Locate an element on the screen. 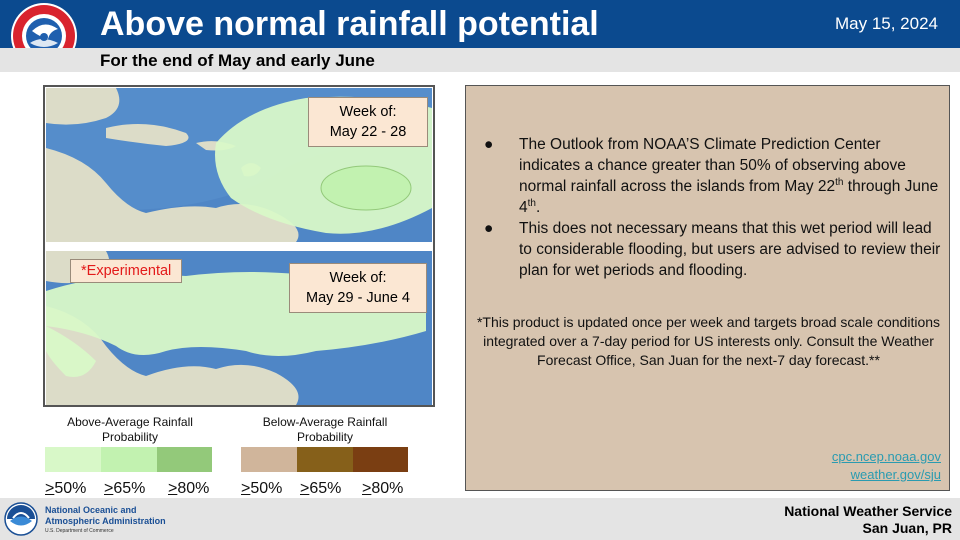  legend-below-label-65: >65% is located at coordinates (320, 489).